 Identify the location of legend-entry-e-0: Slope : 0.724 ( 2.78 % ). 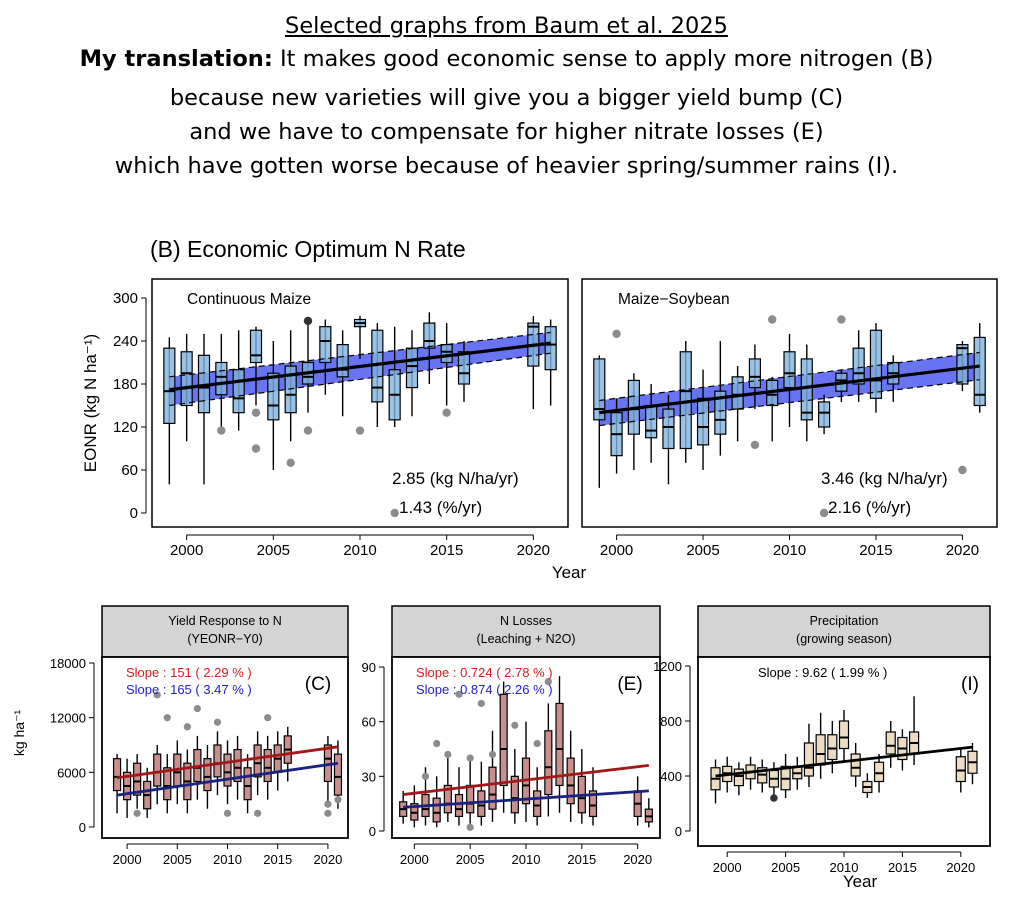
(484, 672).